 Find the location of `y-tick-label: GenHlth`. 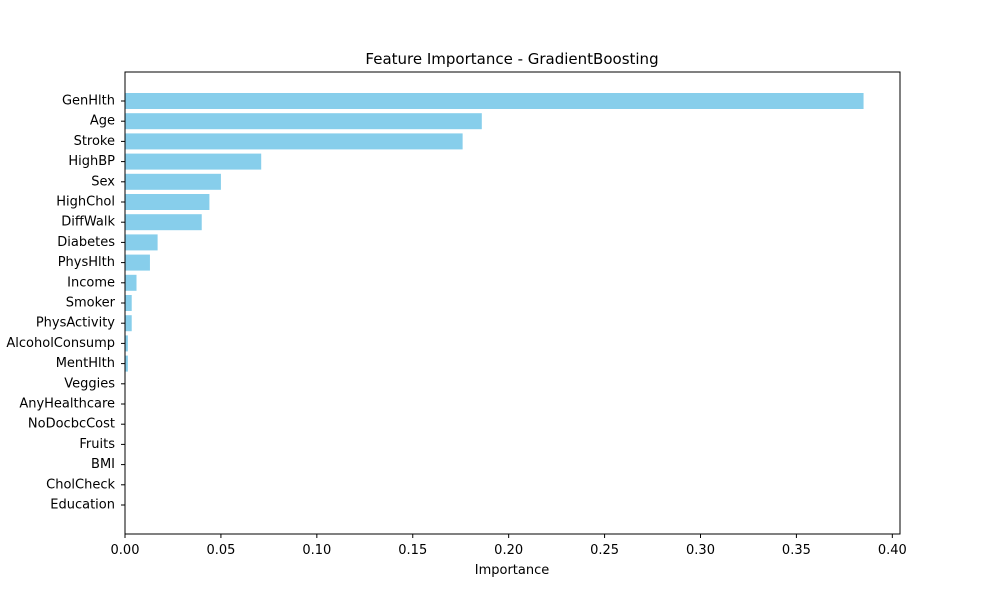

y-tick-label: GenHlth is located at coordinates (88, 101).